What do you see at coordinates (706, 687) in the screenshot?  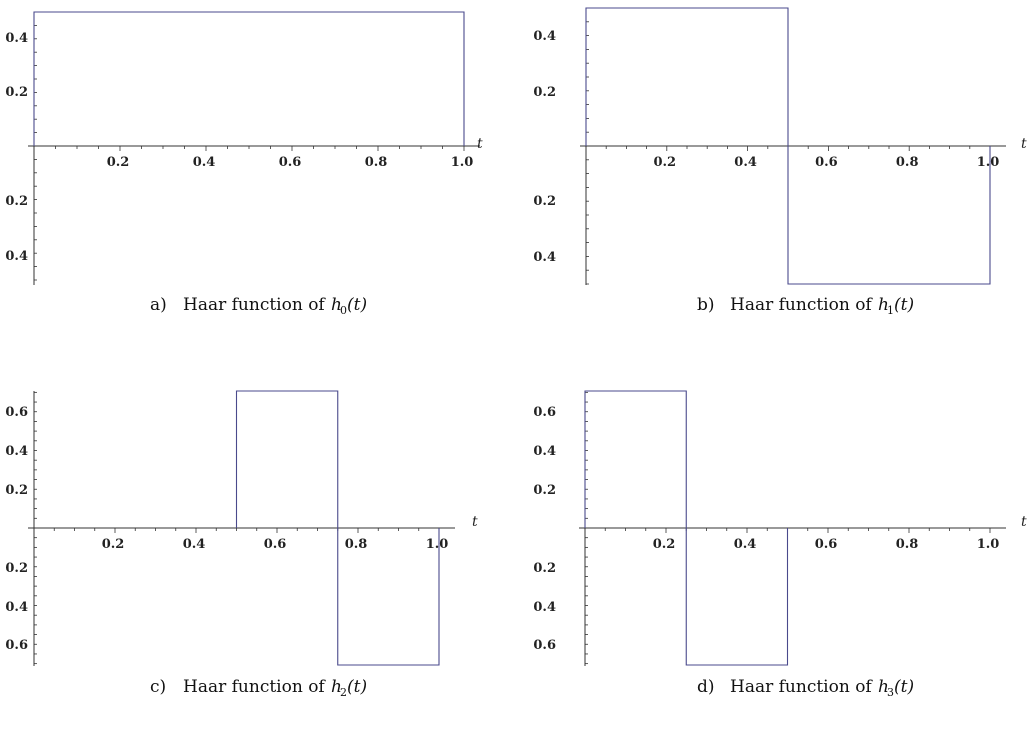 I see `caption-letter: d)` at bounding box center [706, 687].